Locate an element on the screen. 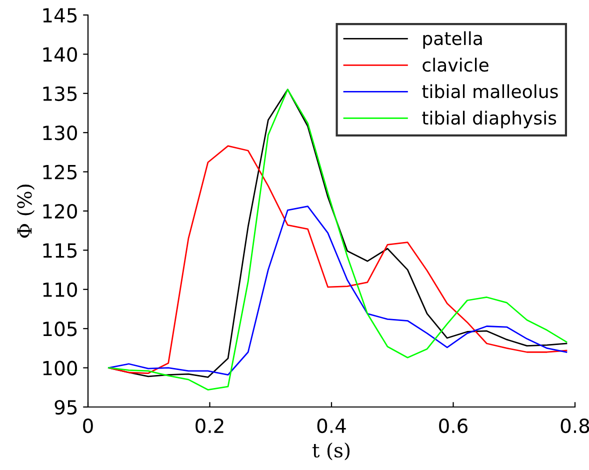 The image size is (589, 470). x-tick-label: 0 is located at coordinates (88, 426).